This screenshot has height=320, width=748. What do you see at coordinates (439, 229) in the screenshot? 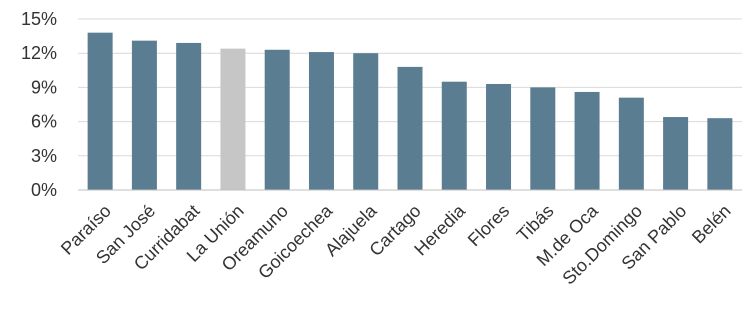
I see `x-tick-label: Heredia` at bounding box center [439, 229].